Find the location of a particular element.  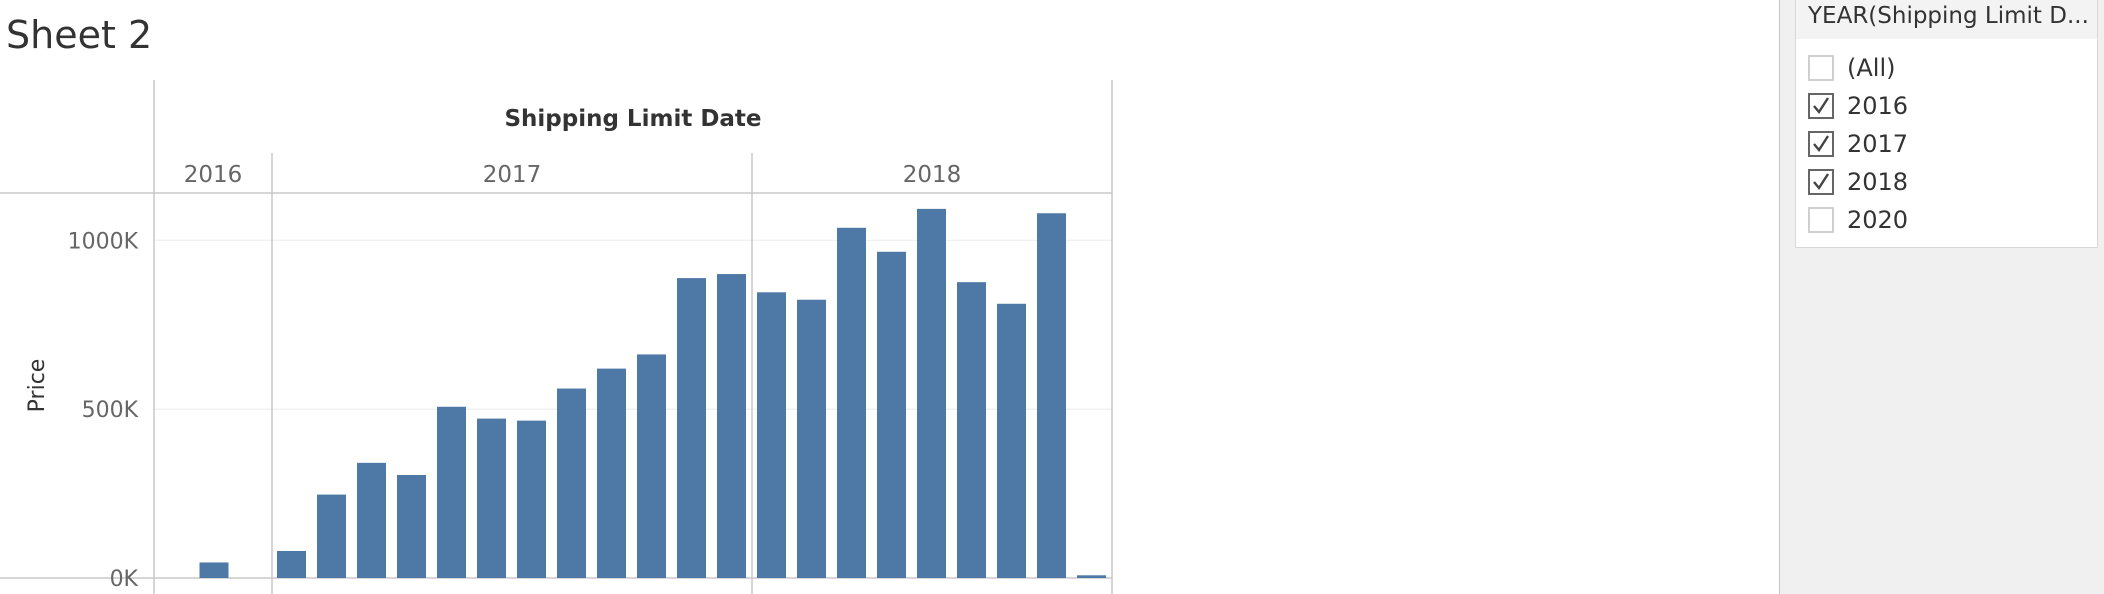

year-label: 2018 is located at coordinates (932, 175).